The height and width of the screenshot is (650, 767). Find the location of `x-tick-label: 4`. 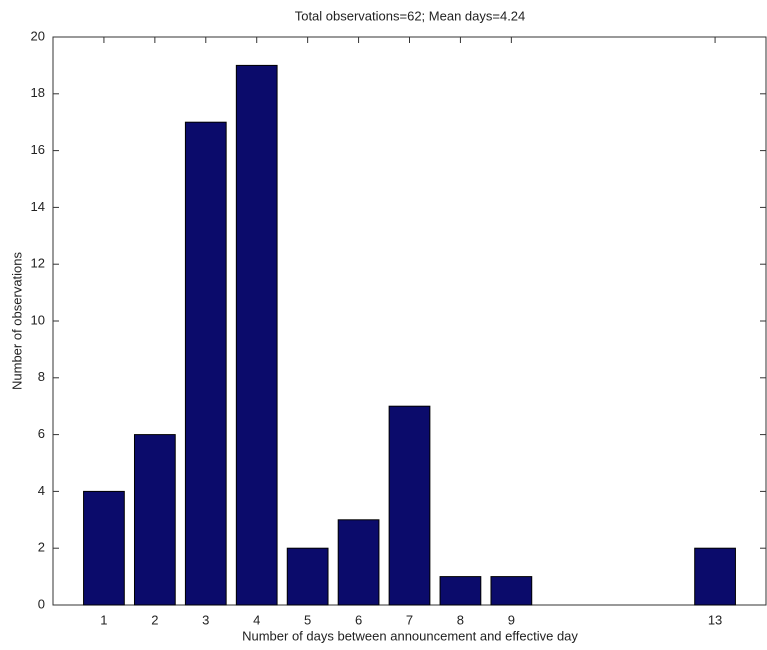

x-tick-label: 4 is located at coordinates (256, 619).